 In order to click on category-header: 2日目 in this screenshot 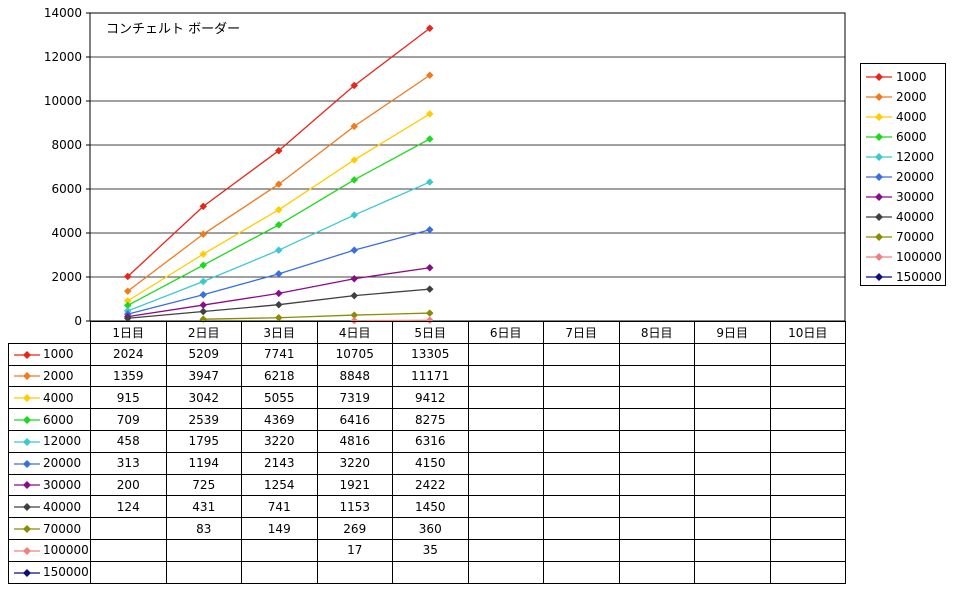, I will do `click(203, 332)`.